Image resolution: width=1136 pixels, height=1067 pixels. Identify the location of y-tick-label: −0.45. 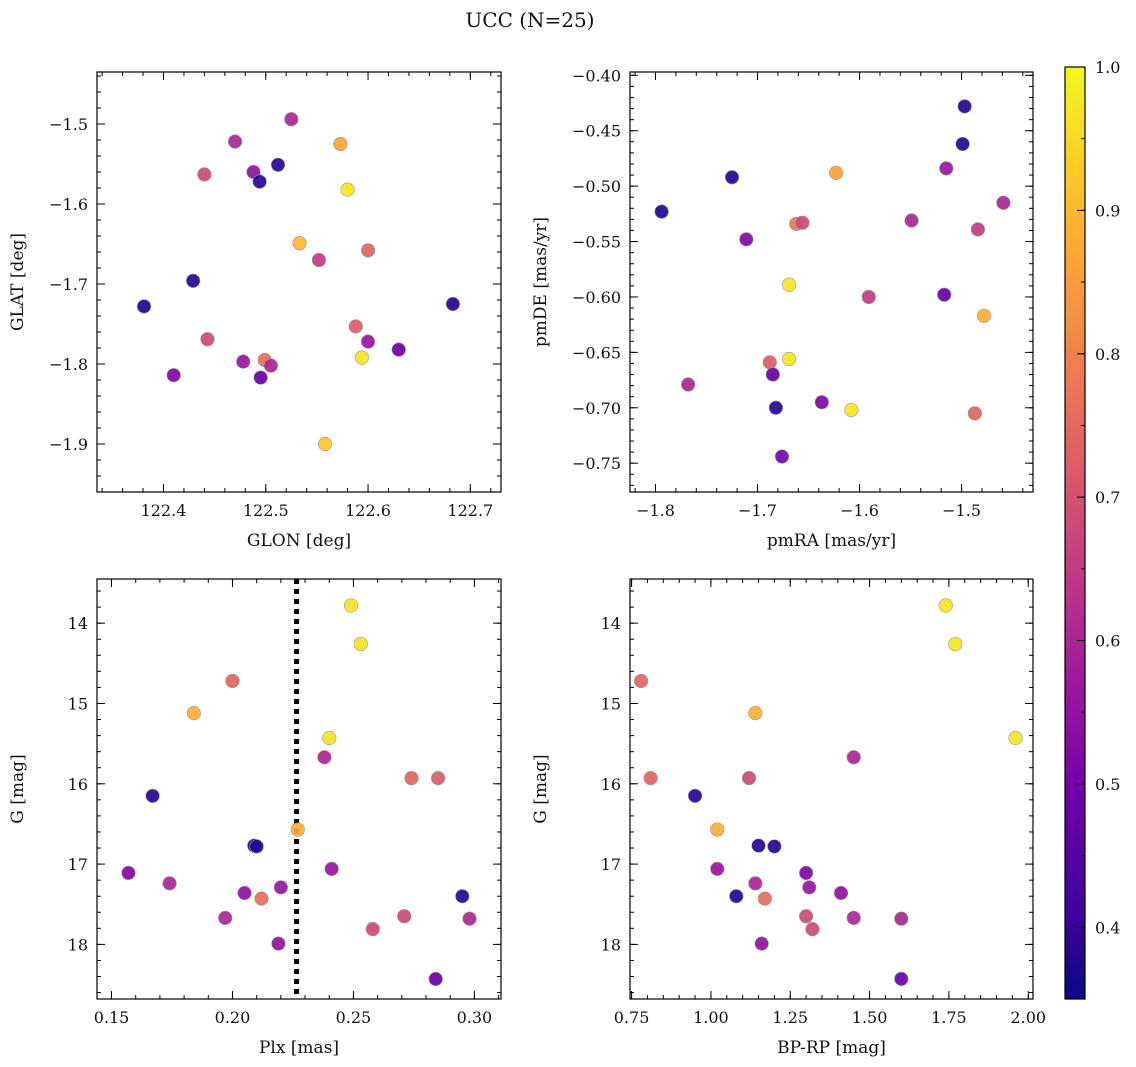
(596, 131).